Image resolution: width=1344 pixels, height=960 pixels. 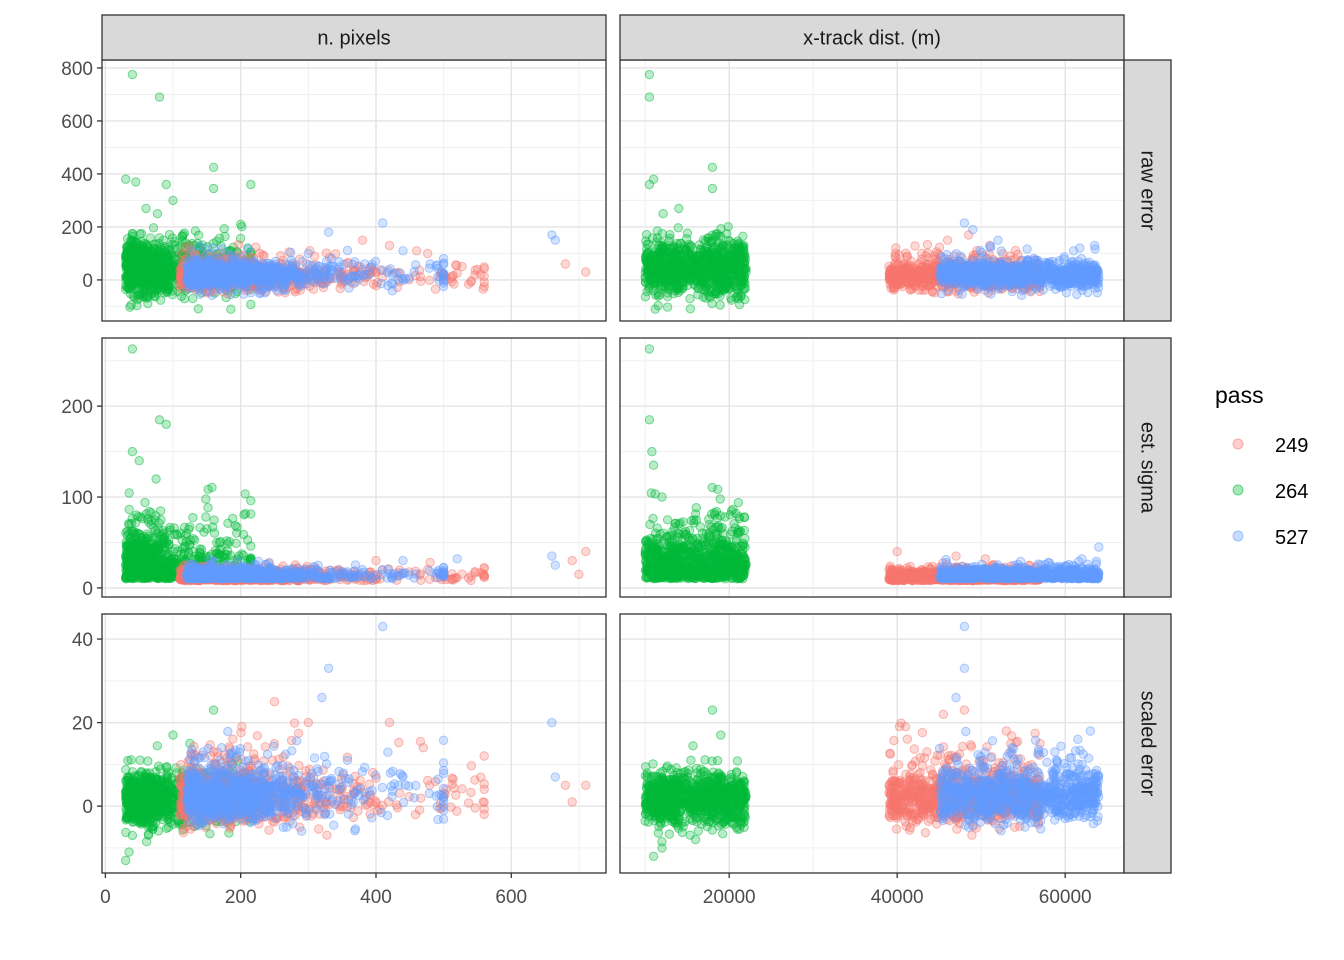 I want to click on panel-raw-error-npix, so click(x=354, y=190).